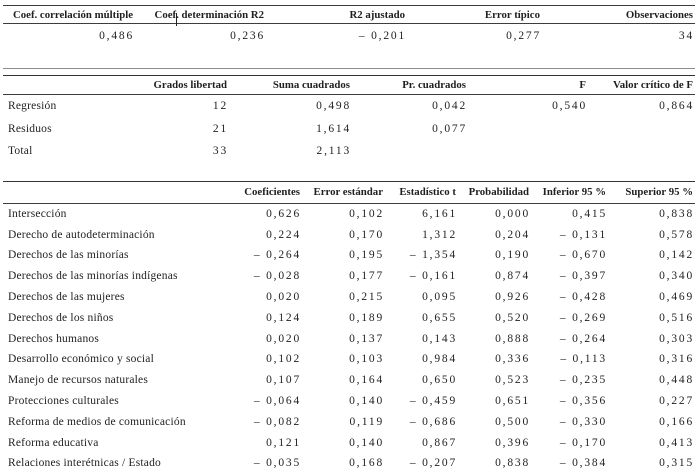  What do you see at coordinates (283, 234) in the screenshot?
I see `value-cell: 0,224` at bounding box center [283, 234].